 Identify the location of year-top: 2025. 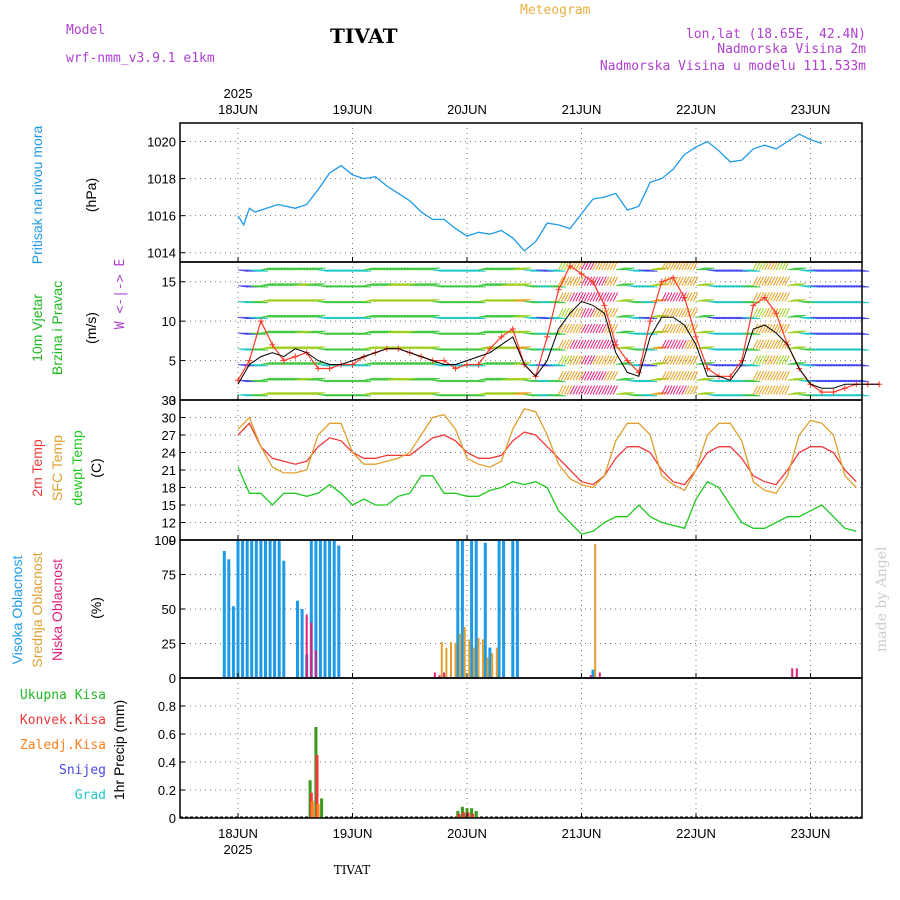
(238, 93).